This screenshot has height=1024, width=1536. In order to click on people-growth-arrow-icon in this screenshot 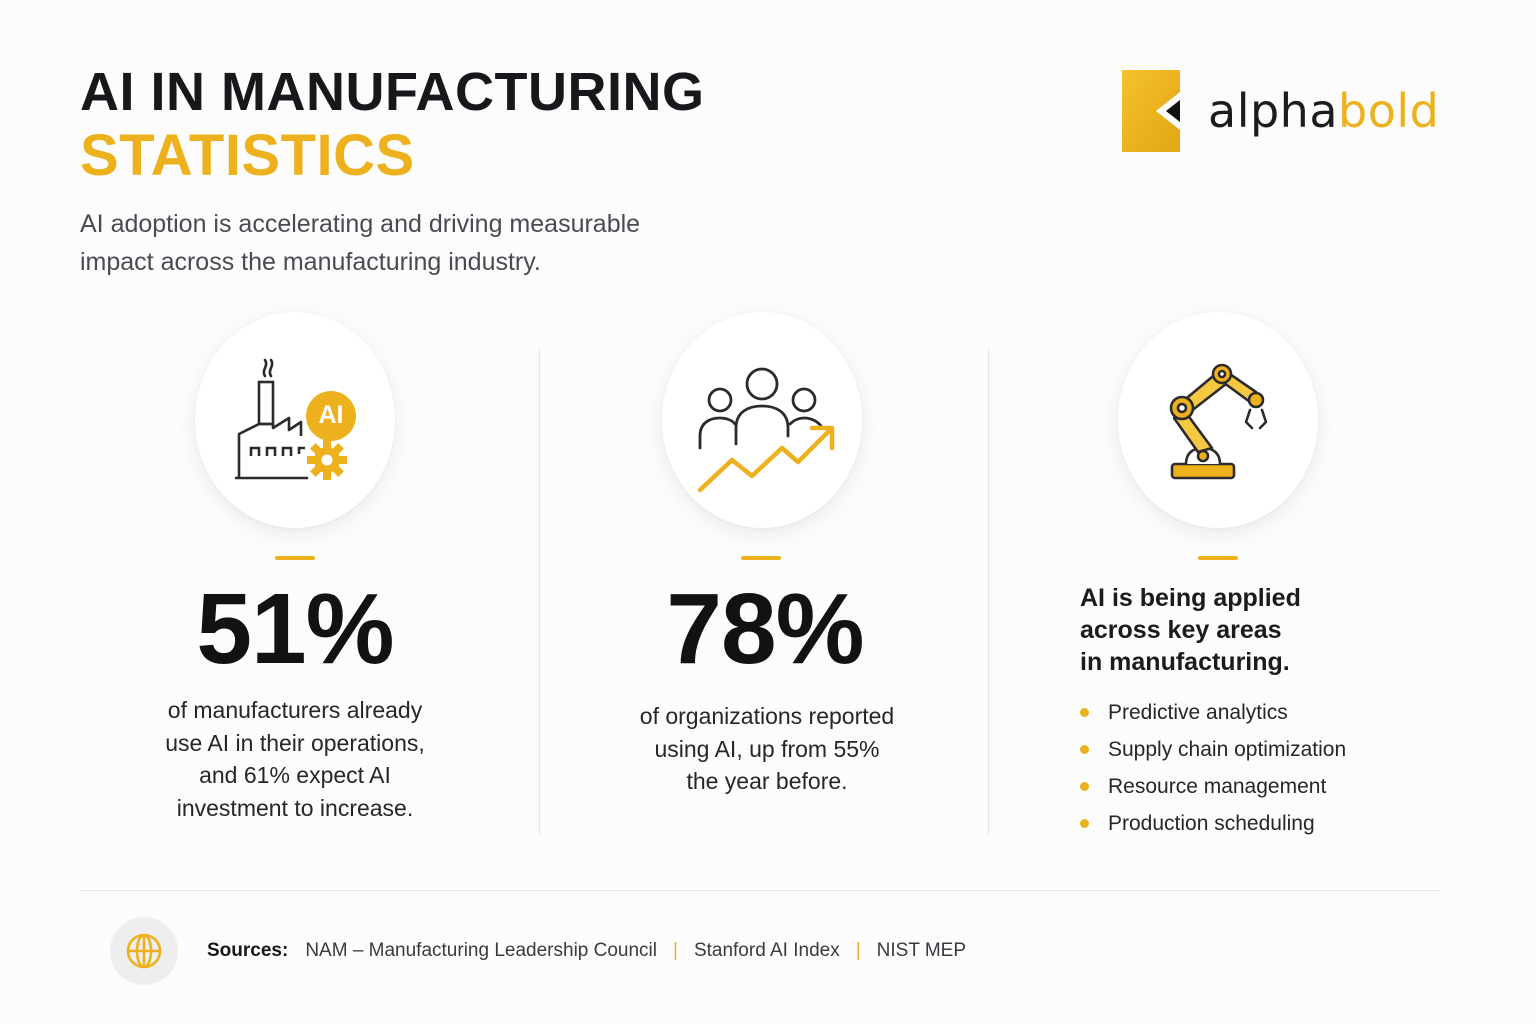, I will do `click(766, 430)`.